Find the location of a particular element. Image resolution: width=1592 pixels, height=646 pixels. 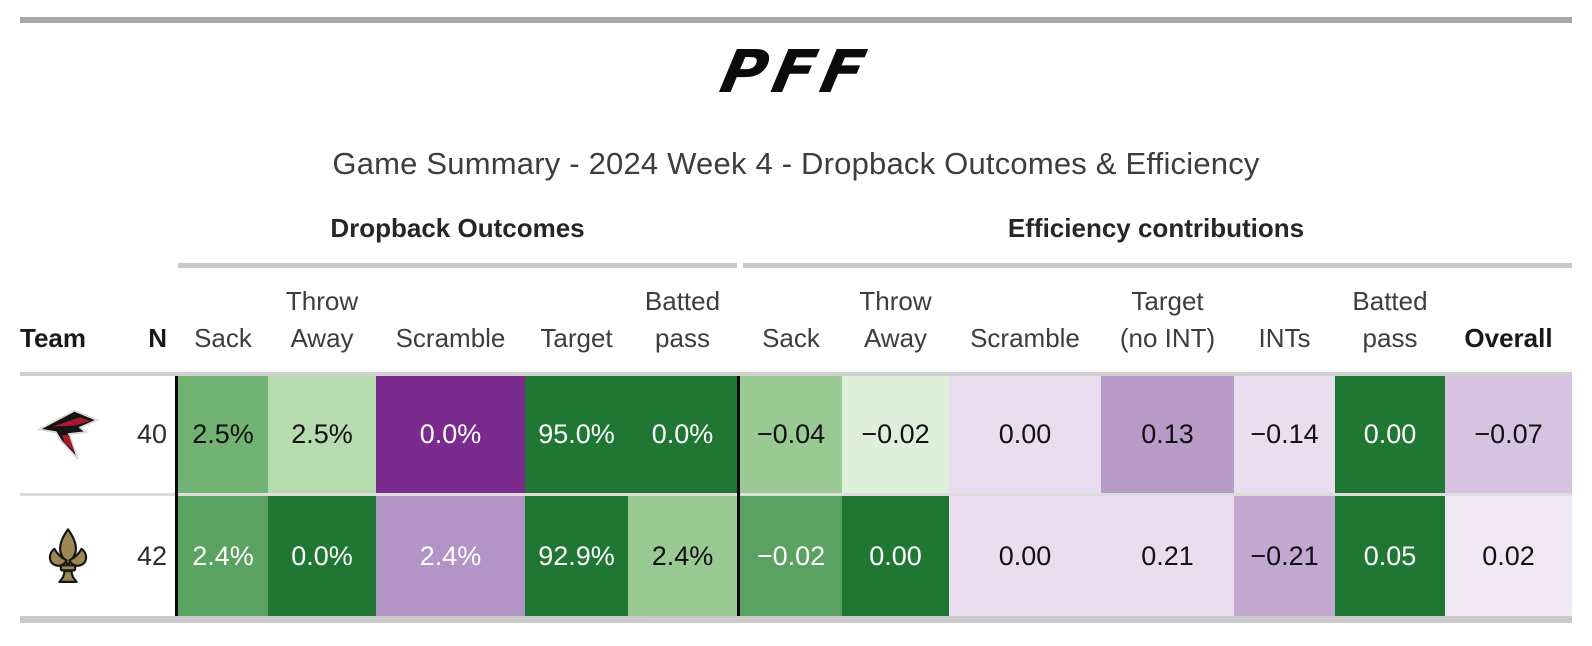

column-header-team: Team is located at coordinates (67, 327).